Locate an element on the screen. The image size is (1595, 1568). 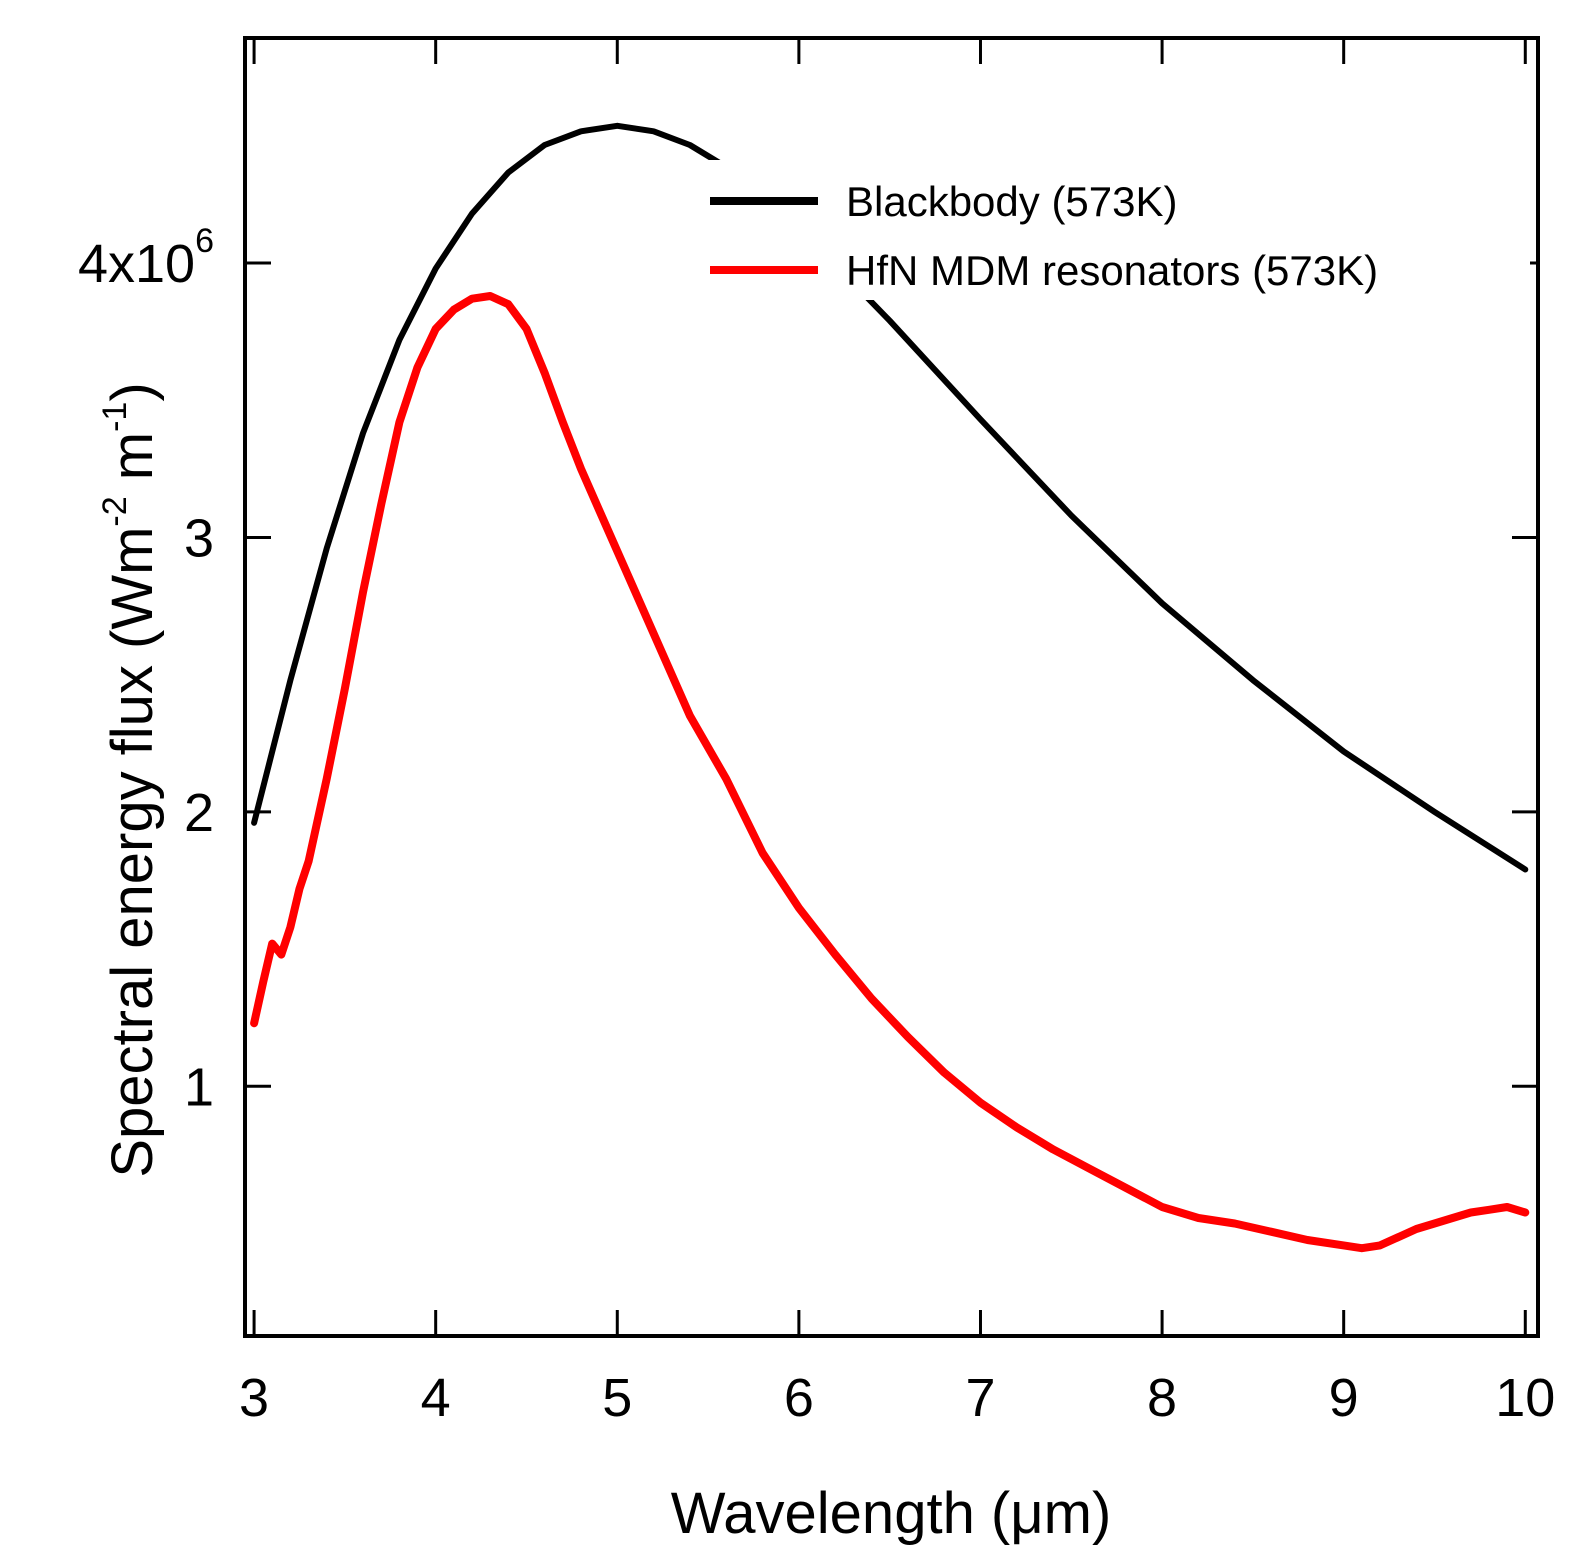
x-tick-label-4: 4 is located at coordinates (436, 1398).